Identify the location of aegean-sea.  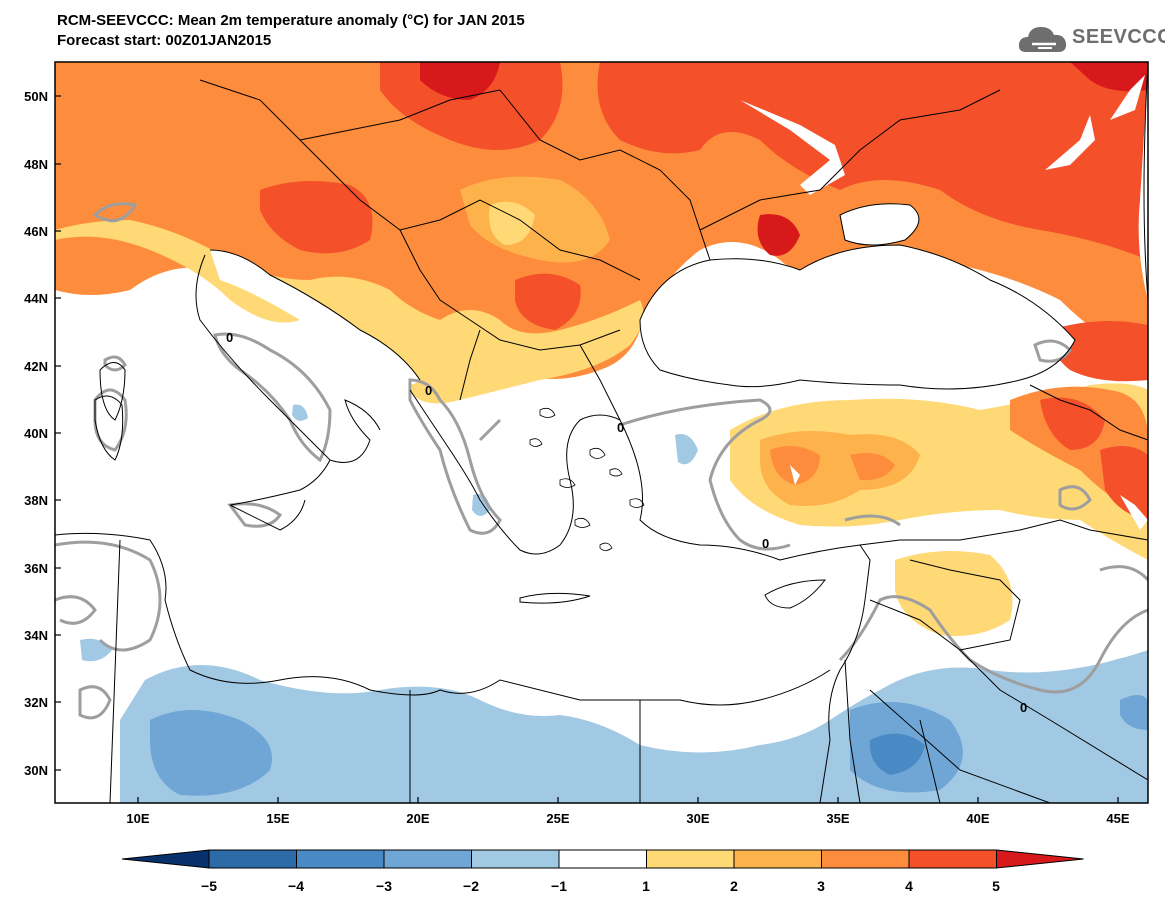
(562, 487).